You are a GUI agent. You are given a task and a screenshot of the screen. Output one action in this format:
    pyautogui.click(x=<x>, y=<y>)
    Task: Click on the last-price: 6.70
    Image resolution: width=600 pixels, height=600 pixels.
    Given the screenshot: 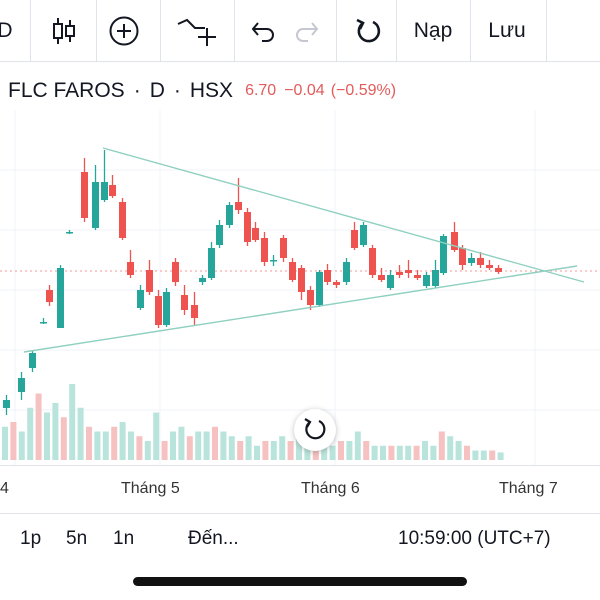 What is the action you would take?
    pyautogui.click(x=261, y=90)
    